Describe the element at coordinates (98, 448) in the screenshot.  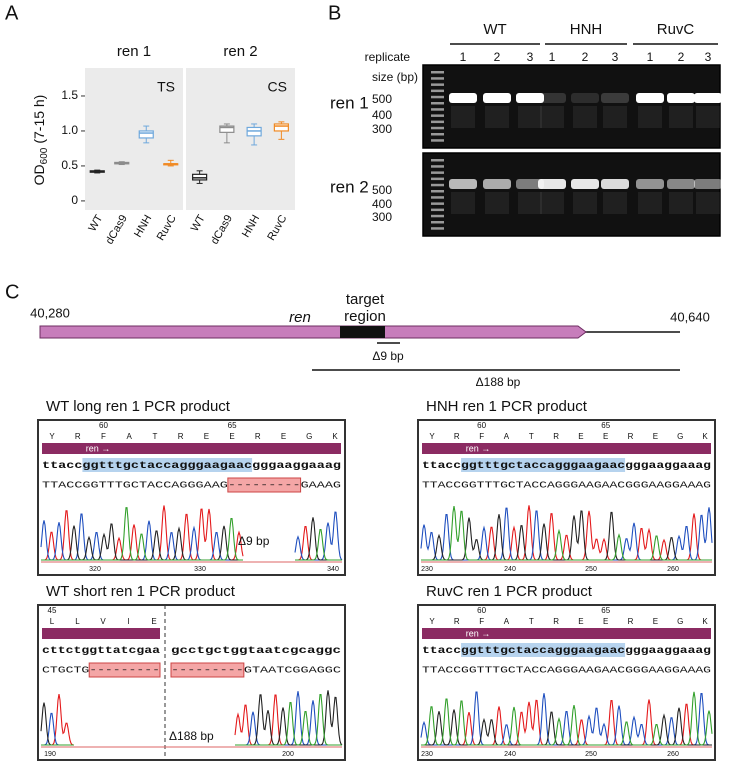
I see `gene-bar-label: ren →` at that location.